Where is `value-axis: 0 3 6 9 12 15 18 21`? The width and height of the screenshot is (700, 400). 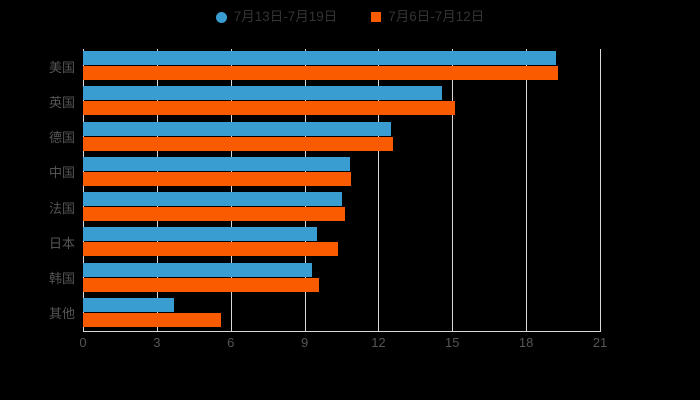
value-axis: 0 3 6 9 12 15 18 21 is located at coordinates (350, 346).